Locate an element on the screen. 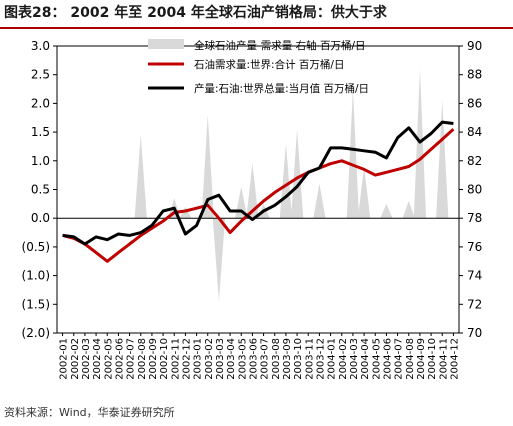 The width and height of the screenshot is (513, 426). left-tick-label: 0.5 is located at coordinates (40, 190).